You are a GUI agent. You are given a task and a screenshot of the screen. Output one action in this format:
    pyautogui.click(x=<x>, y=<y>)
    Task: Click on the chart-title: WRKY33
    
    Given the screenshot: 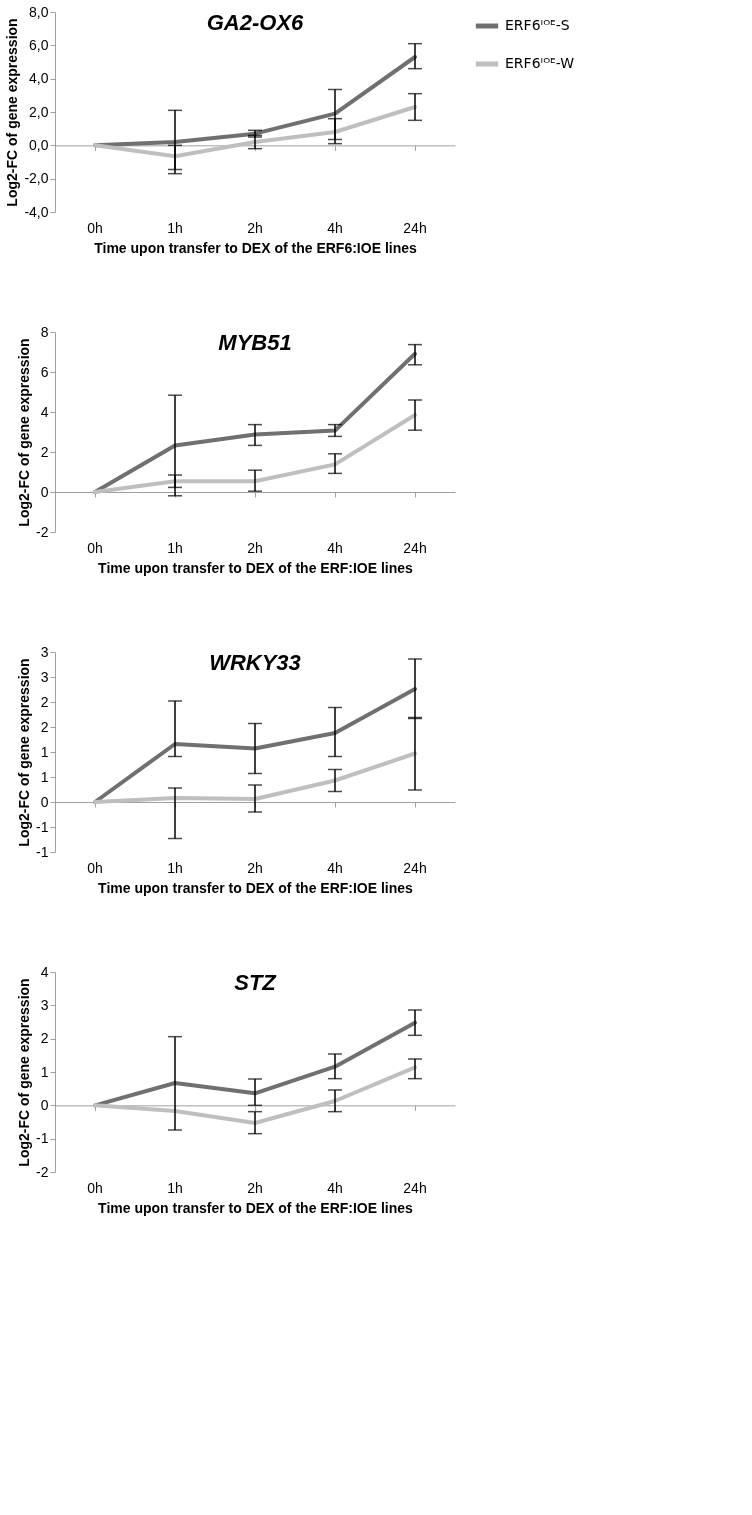 What is the action you would take?
    pyautogui.click(x=255, y=662)
    